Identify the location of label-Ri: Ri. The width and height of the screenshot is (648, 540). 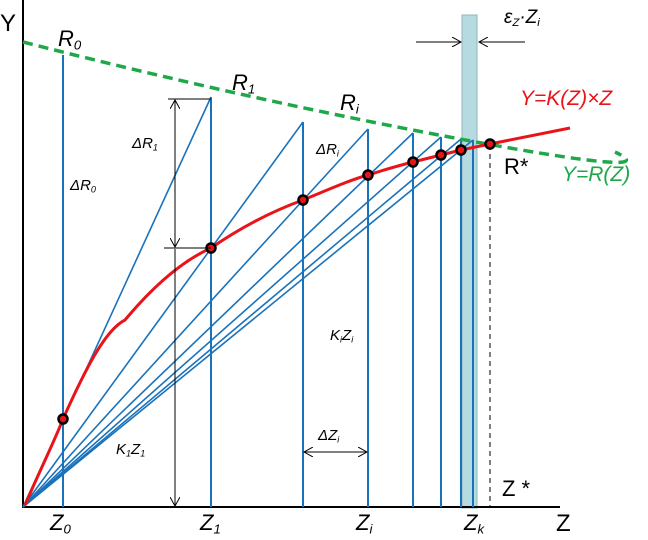
(349, 103).